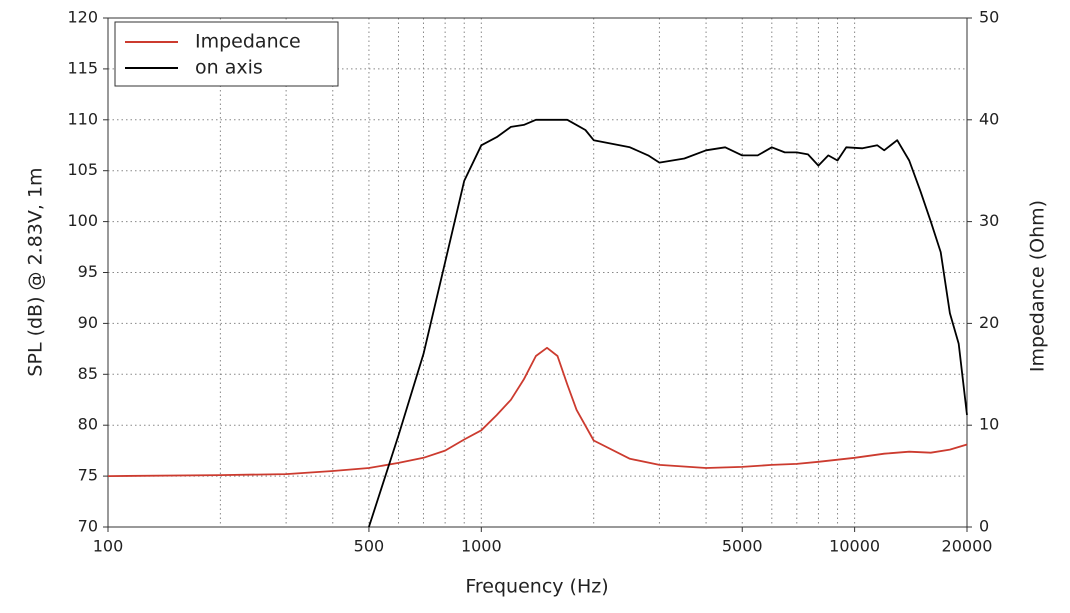  What do you see at coordinates (742, 546) in the screenshot?
I see `x-tick-label: 5000` at bounding box center [742, 546].